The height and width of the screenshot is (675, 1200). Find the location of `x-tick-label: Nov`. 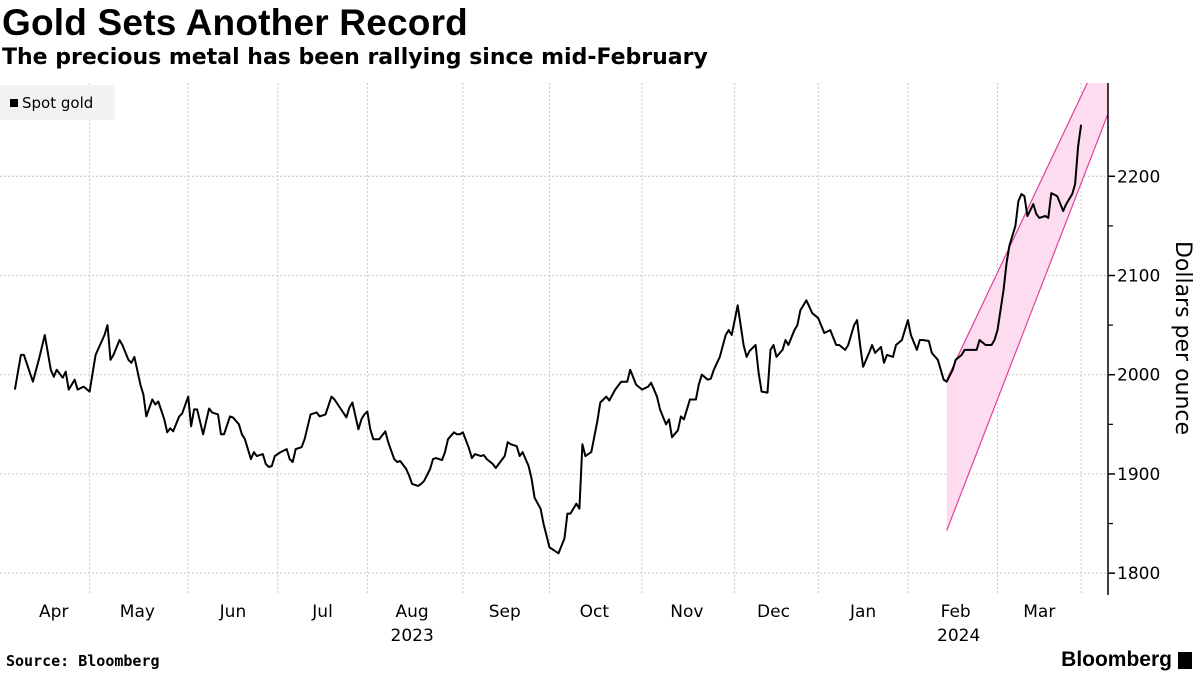

x-tick-label: Nov is located at coordinates (686, 612).